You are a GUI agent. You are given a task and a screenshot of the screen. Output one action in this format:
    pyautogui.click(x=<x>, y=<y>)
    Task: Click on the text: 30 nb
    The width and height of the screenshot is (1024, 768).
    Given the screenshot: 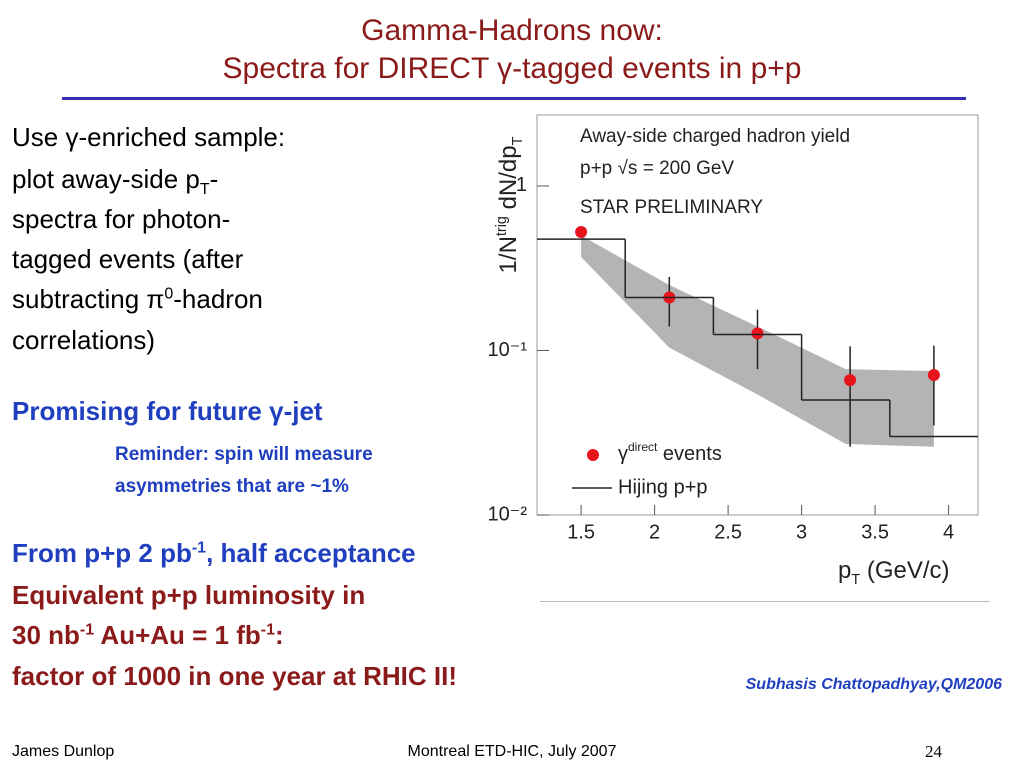 What is the action you would take?
    pyautogui.click(x=46, y=635)
    